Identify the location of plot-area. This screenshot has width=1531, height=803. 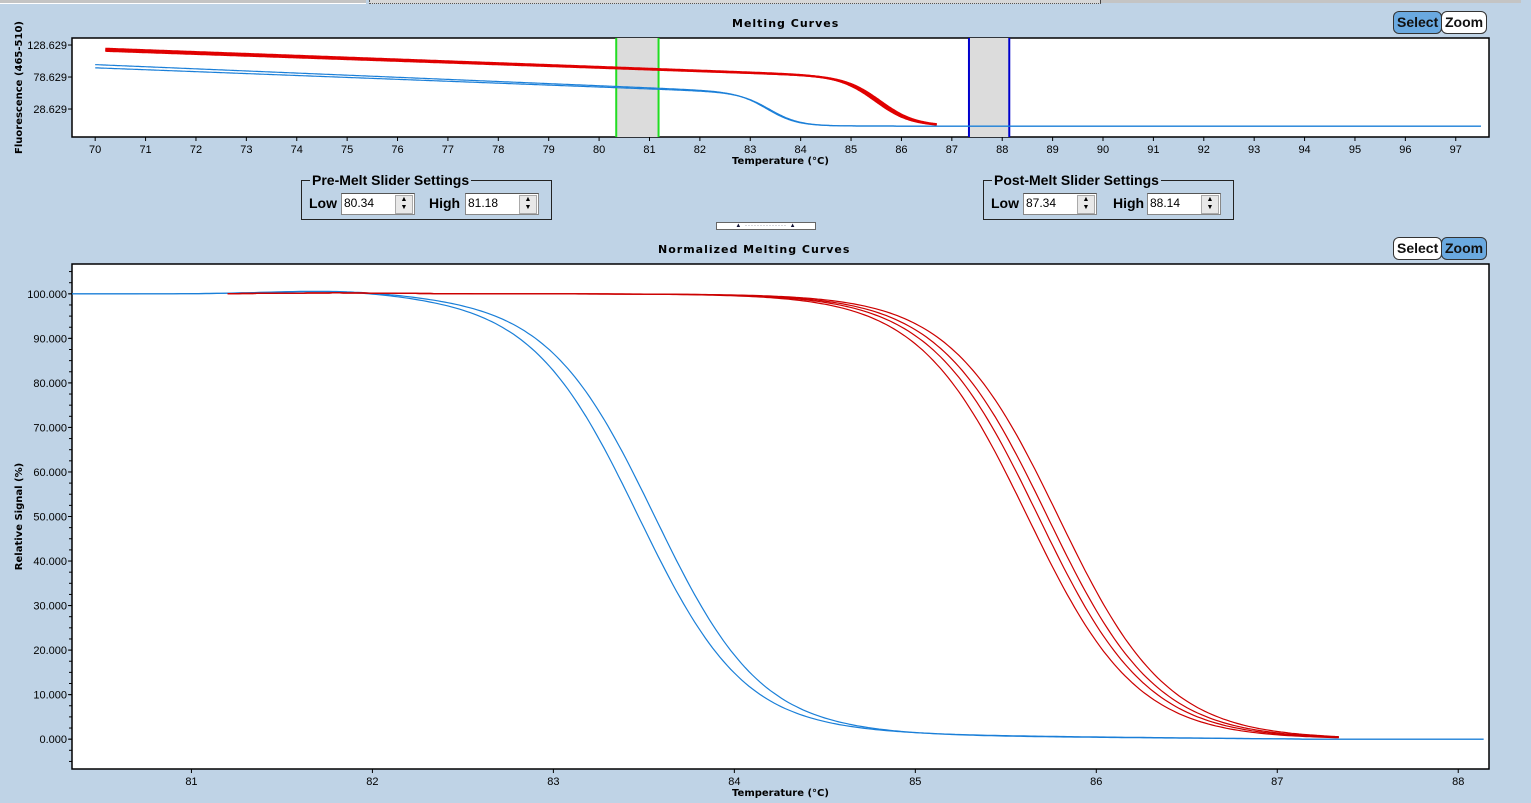
(780, 87).